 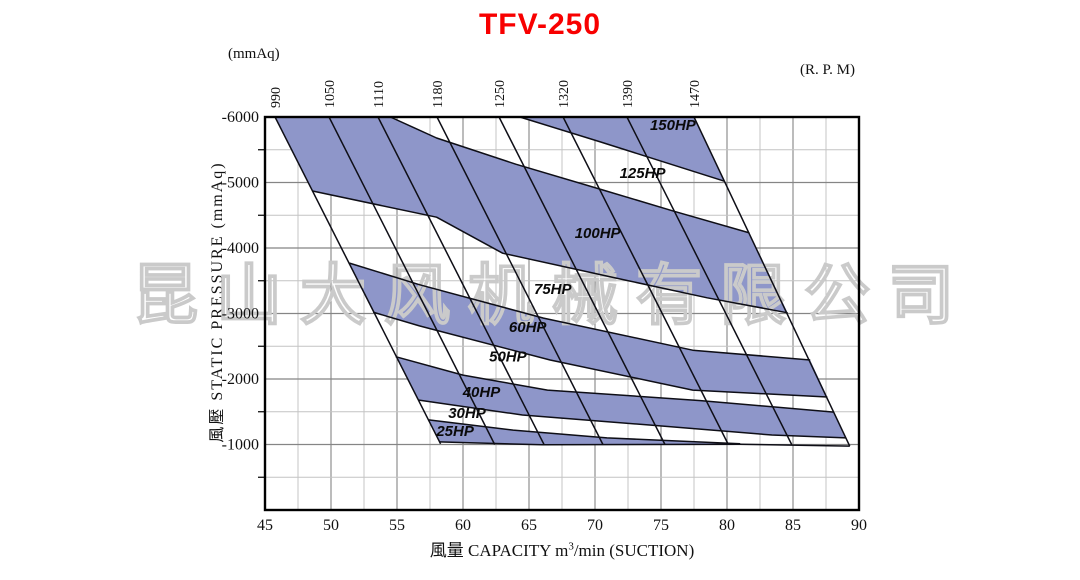 I want to click on y-tick-label: -1000, so click(x=240, y=445).